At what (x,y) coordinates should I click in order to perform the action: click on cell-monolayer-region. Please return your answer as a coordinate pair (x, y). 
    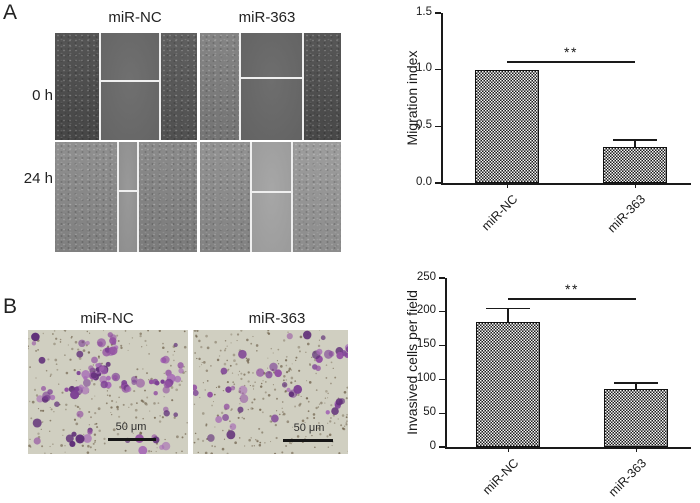
    Looking at the image, I should click on (168, 197).